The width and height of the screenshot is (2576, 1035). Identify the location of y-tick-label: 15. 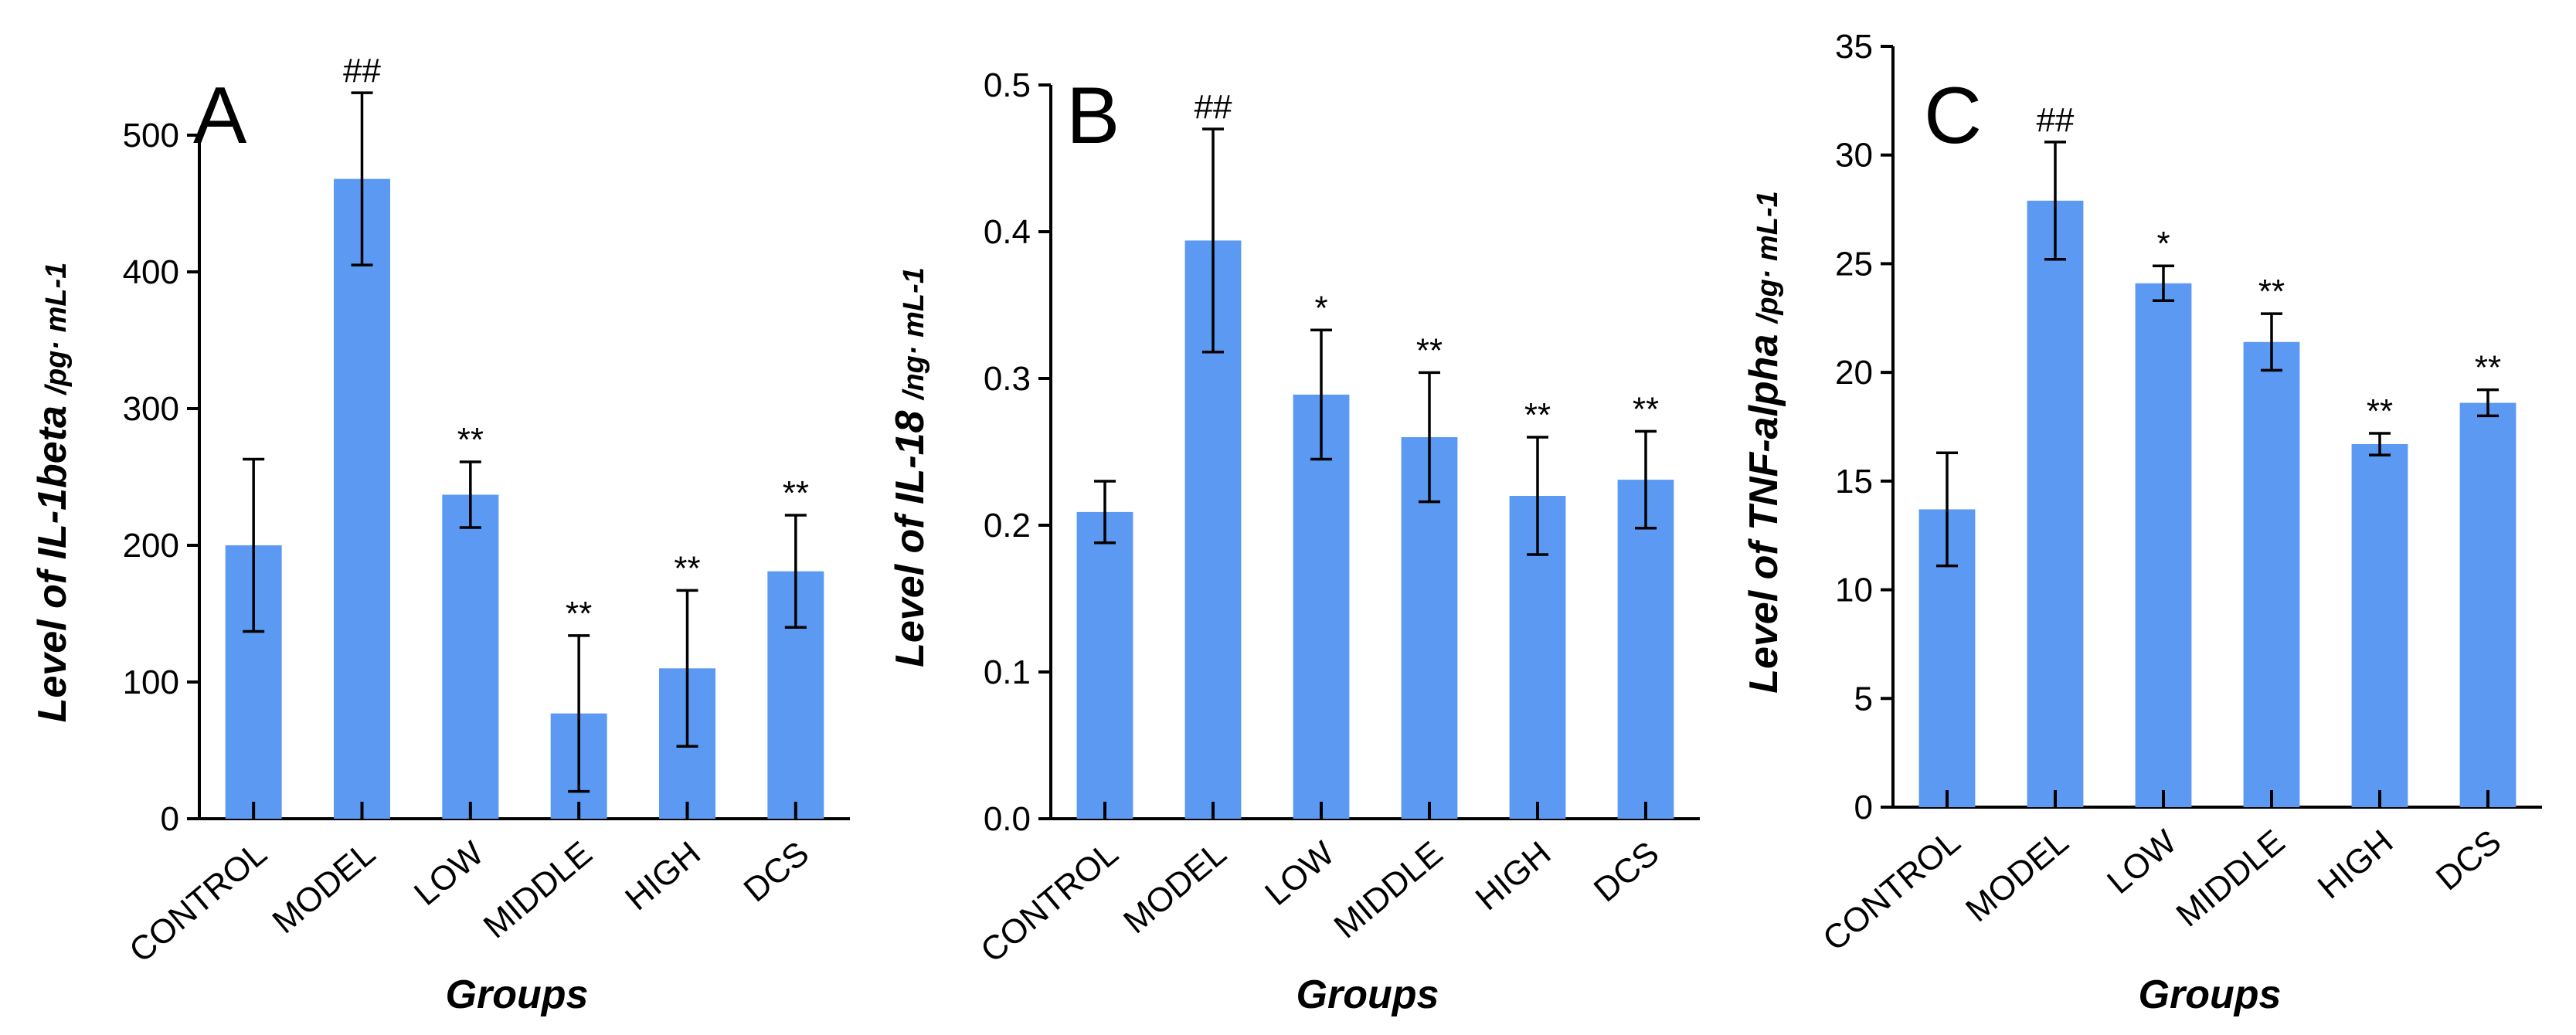
(1854, 482).